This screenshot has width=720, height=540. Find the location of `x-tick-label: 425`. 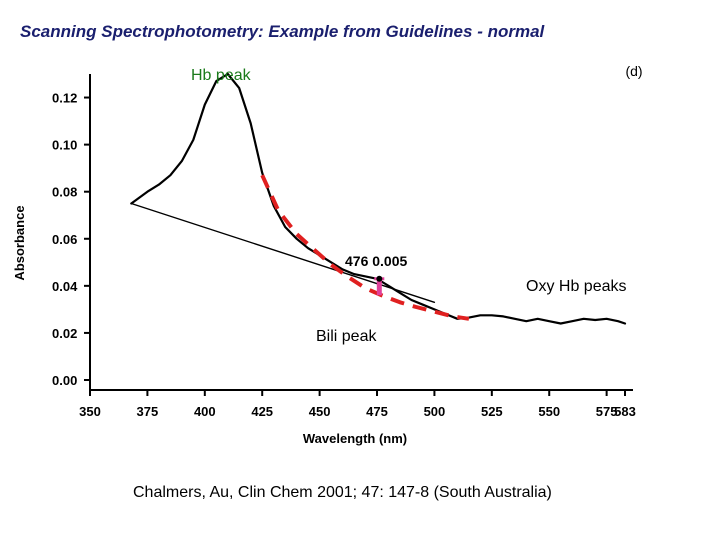

x-tick-label: 425 is located at coordinates (262, 411).